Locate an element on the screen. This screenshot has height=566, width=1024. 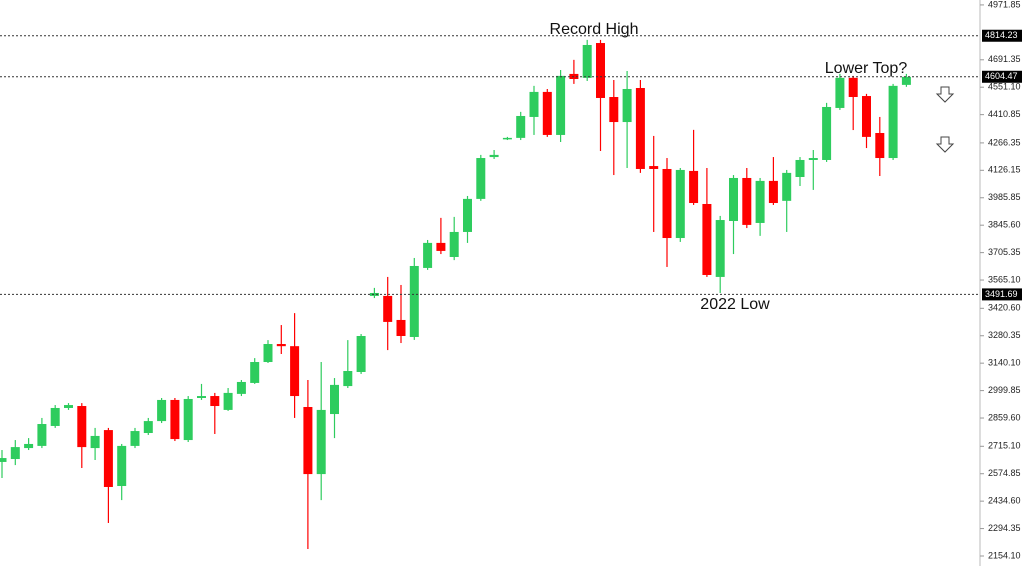
level-label: 4604.47 is located at coordinates (1001, 76).